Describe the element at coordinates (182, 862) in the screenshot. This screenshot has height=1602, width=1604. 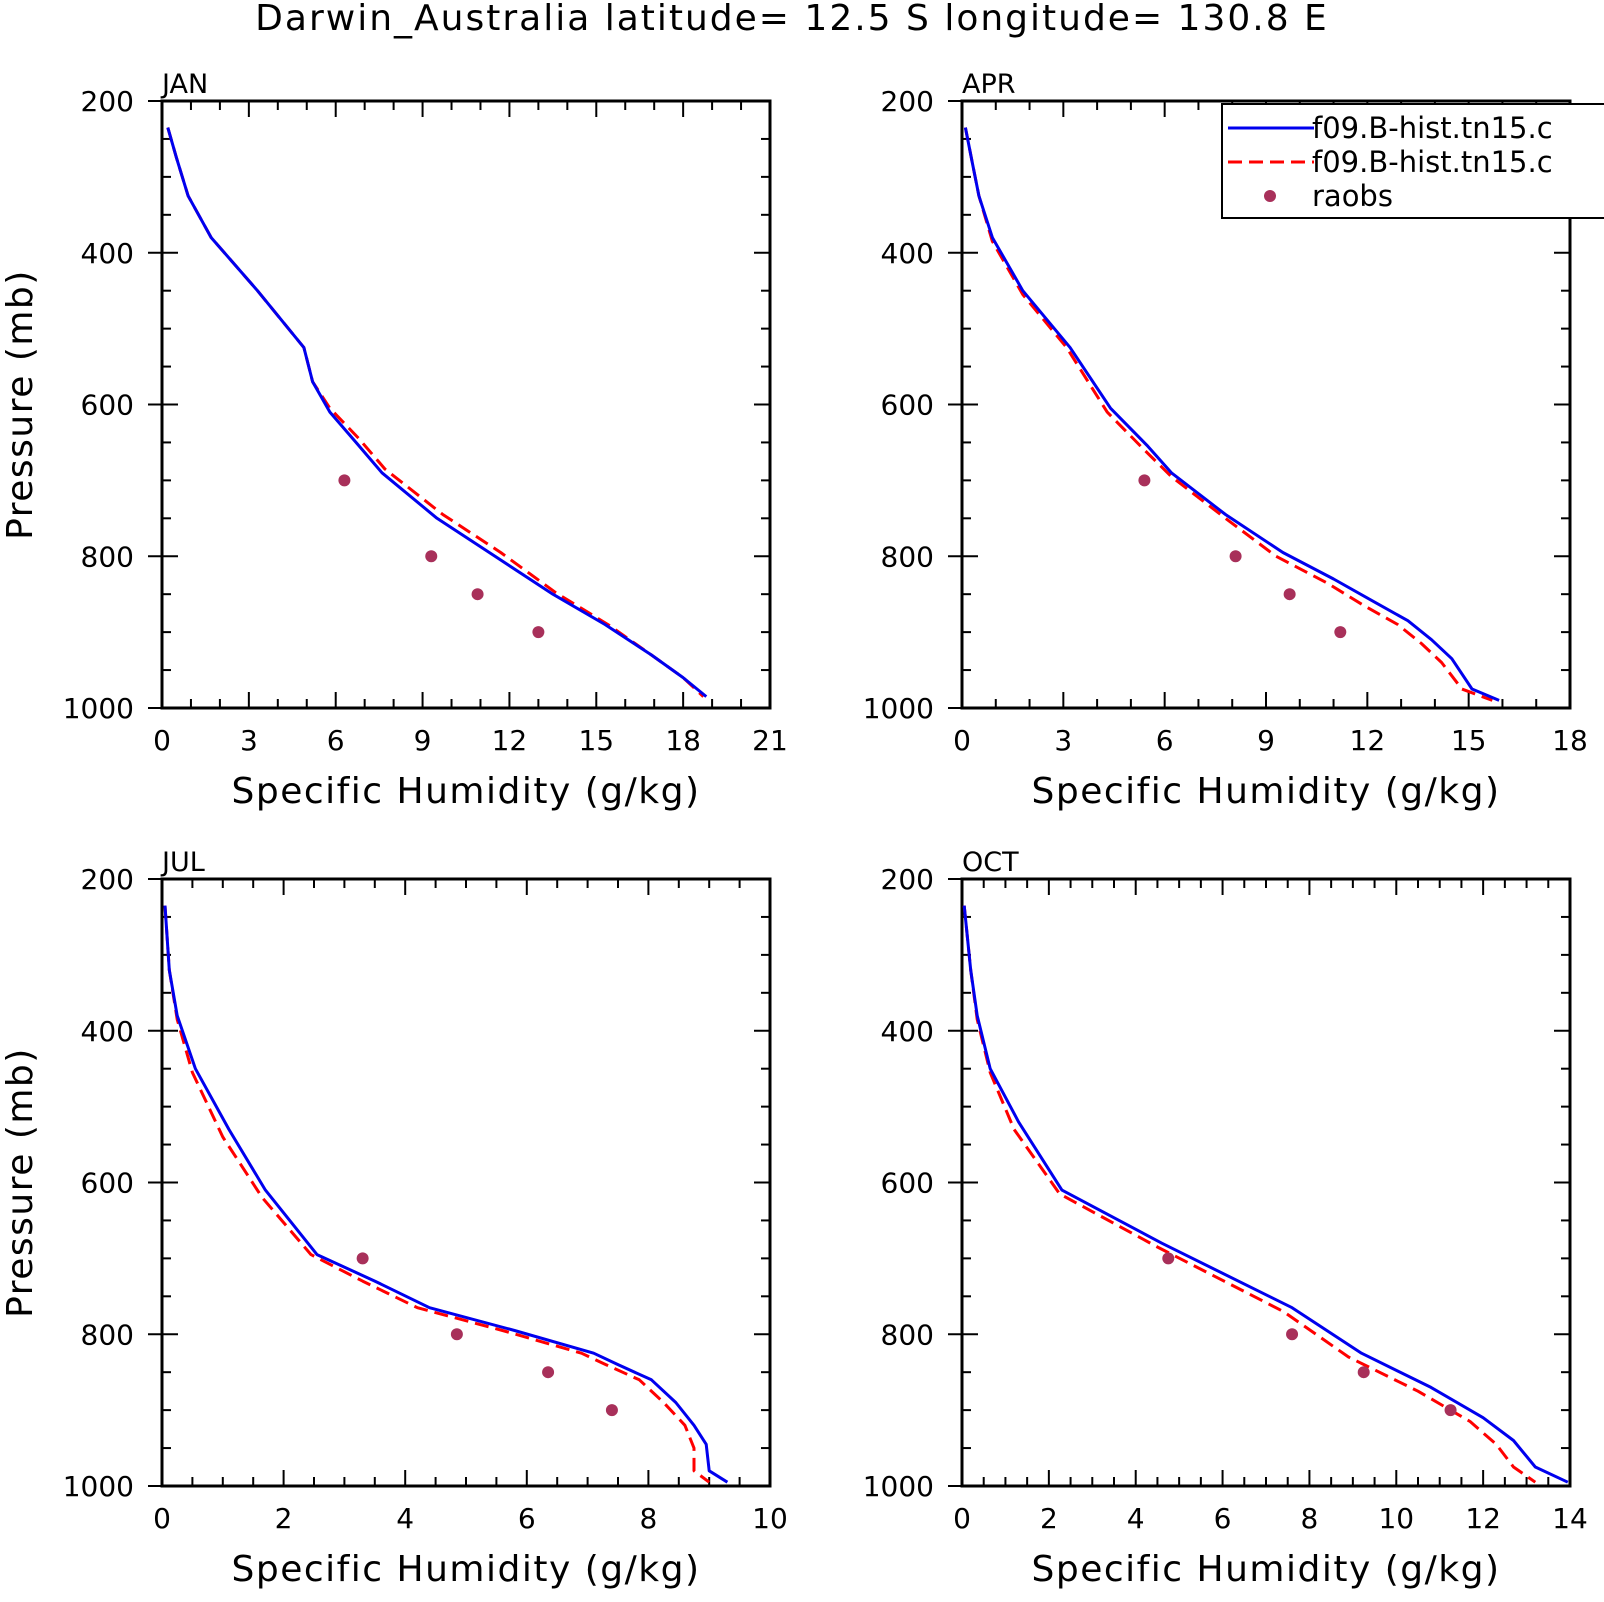
I see `panel-title: JUL` at that location.